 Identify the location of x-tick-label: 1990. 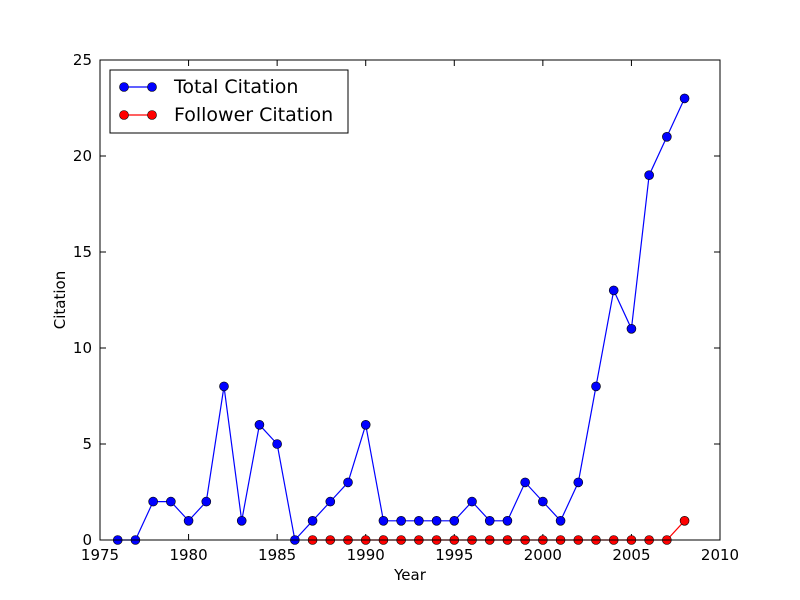
(366, 555).